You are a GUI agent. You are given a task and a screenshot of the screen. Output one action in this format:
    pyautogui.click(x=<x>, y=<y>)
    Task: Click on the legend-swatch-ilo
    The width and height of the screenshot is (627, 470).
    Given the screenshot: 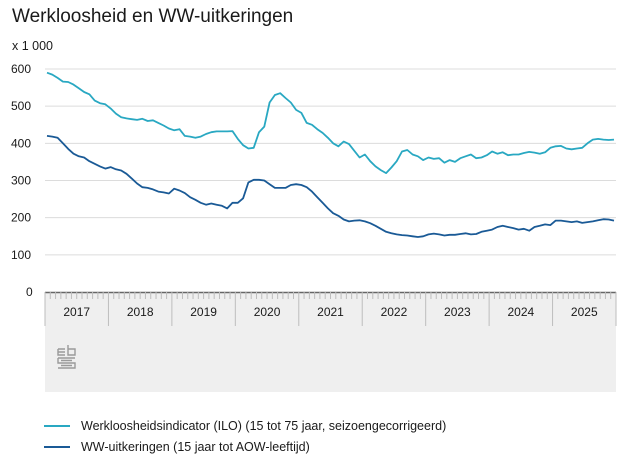 What is the action you would take?
    pyautogui.click(x=57, y=425)
    